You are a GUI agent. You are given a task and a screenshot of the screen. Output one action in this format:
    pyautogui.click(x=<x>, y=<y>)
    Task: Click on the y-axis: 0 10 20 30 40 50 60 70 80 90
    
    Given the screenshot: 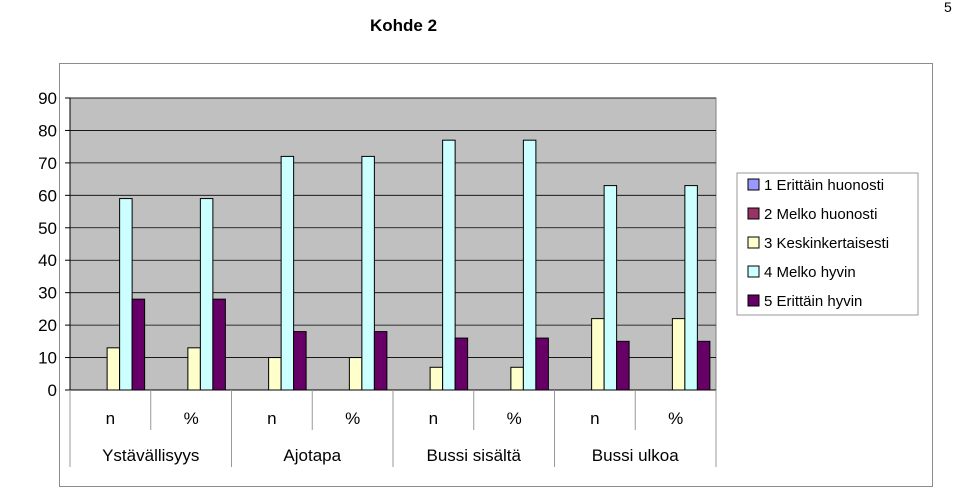 What is the action you would take?
    pyautogui.click(x=54, y=244)
    